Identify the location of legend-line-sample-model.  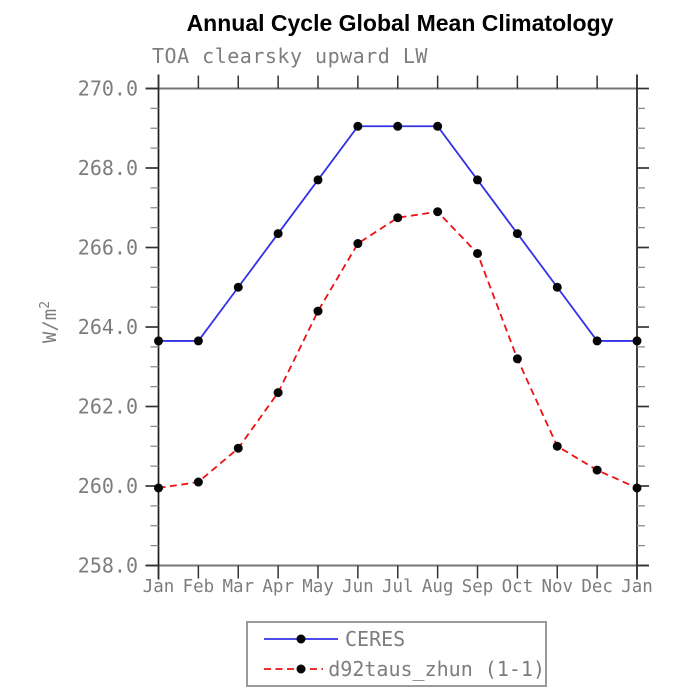
(294, 669).